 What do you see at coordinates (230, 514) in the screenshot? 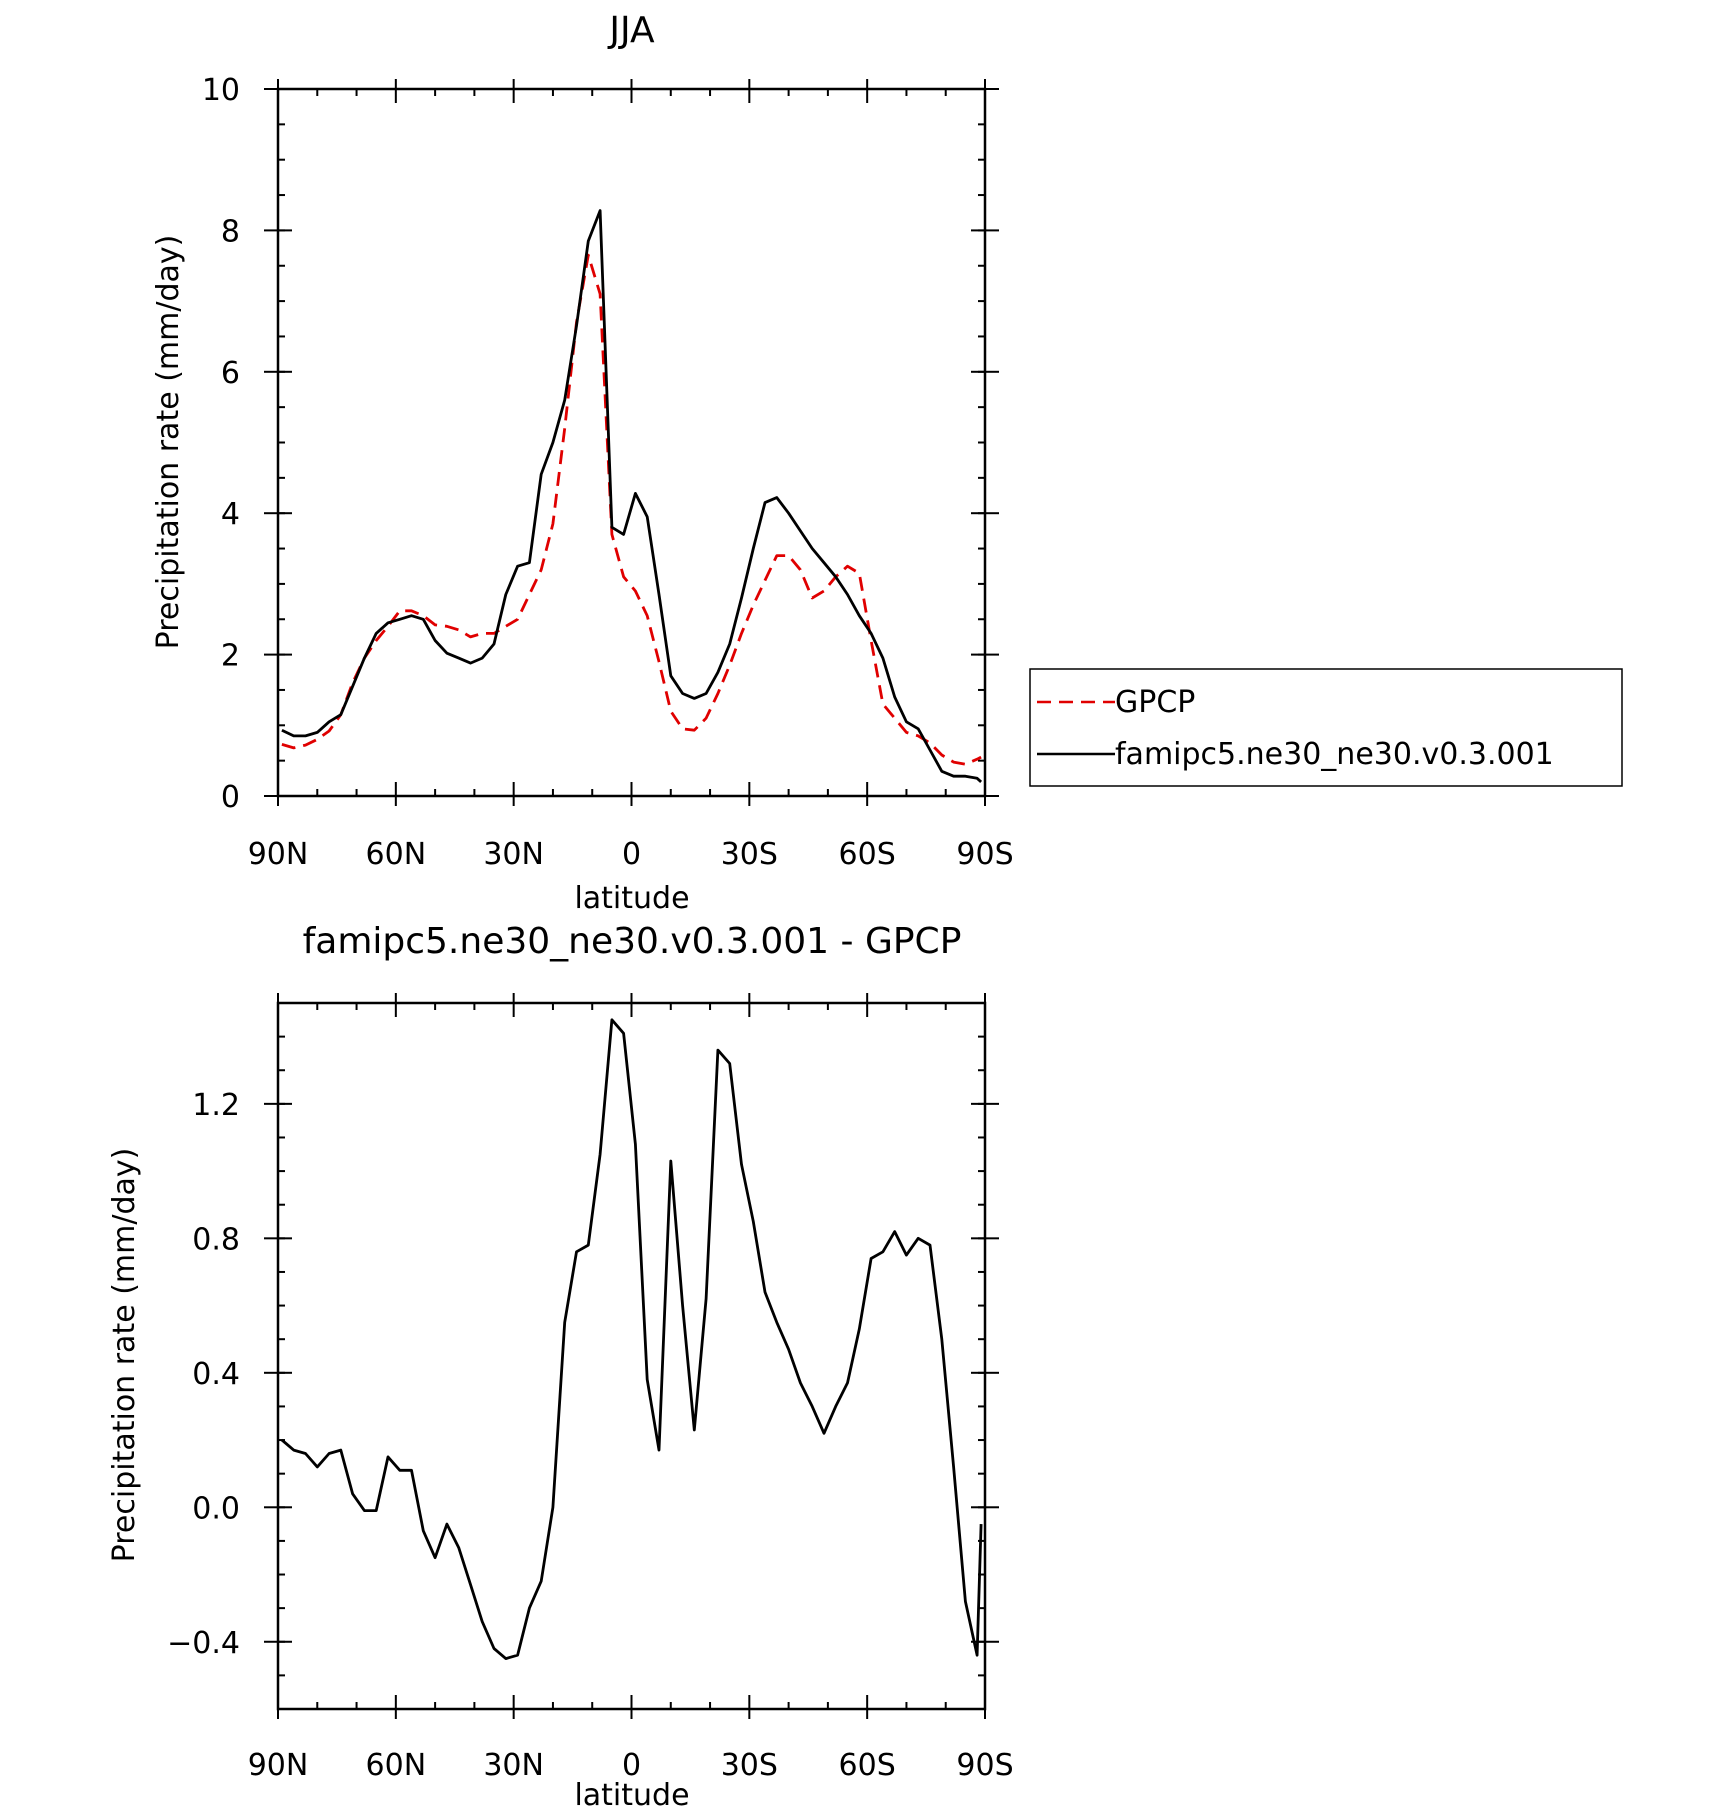
I see `y-tick-label: 4` at bounding box center [230, 514].